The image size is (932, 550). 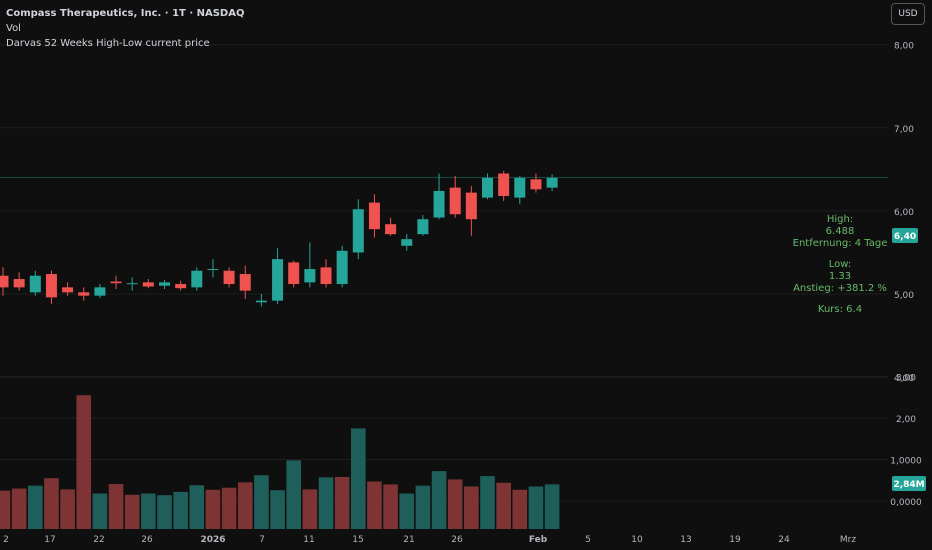 I want to click on volume-badge-text: 2,84M, so click(x=908, y=485).